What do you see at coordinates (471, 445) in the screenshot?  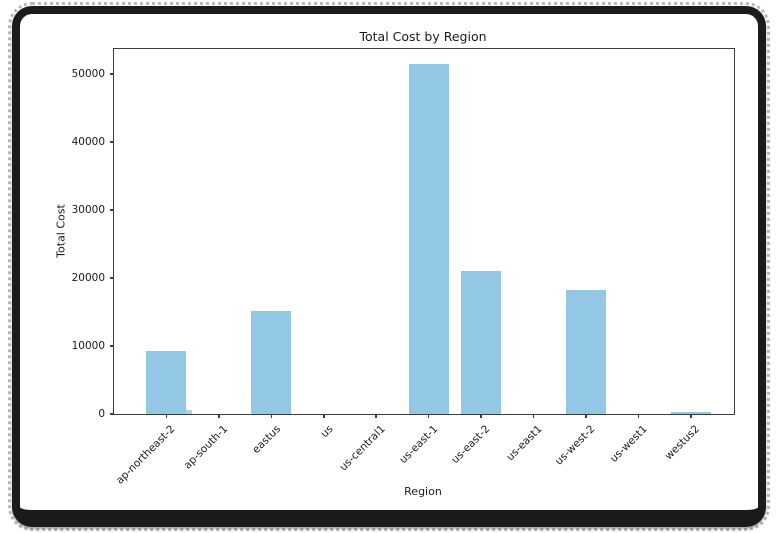 I see `x-tick-label: us-east-2` at bounding box center [471, 445].